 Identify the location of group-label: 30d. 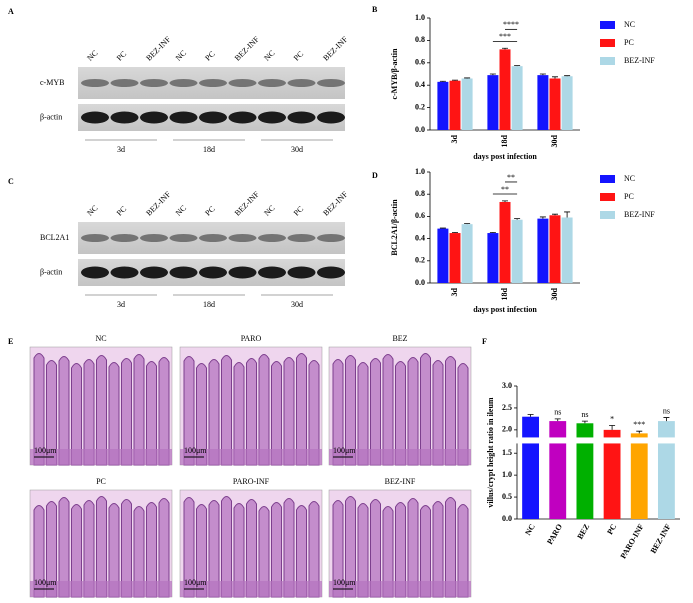
(297, 149).